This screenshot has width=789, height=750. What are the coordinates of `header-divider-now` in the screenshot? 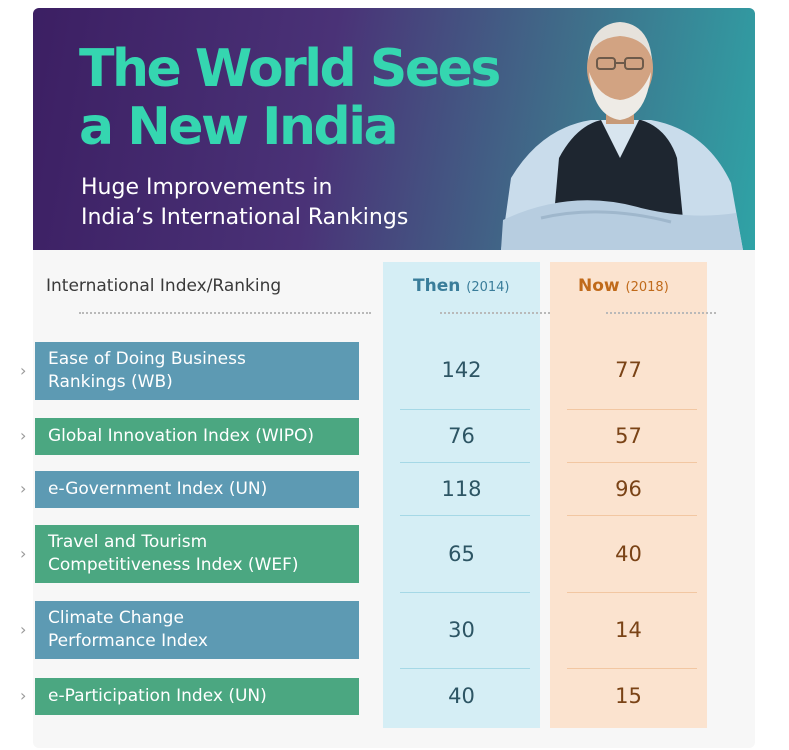 It's located at (661, 313).